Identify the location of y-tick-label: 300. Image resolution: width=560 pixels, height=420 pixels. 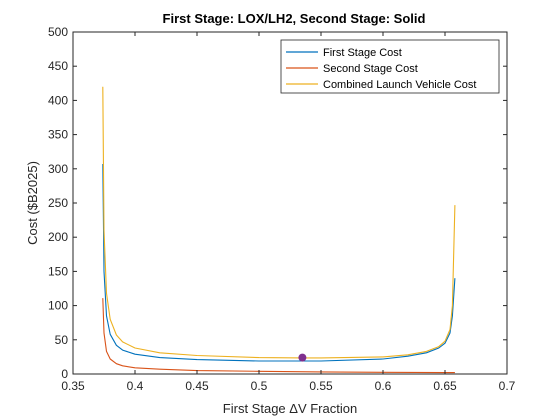
(58, 169).